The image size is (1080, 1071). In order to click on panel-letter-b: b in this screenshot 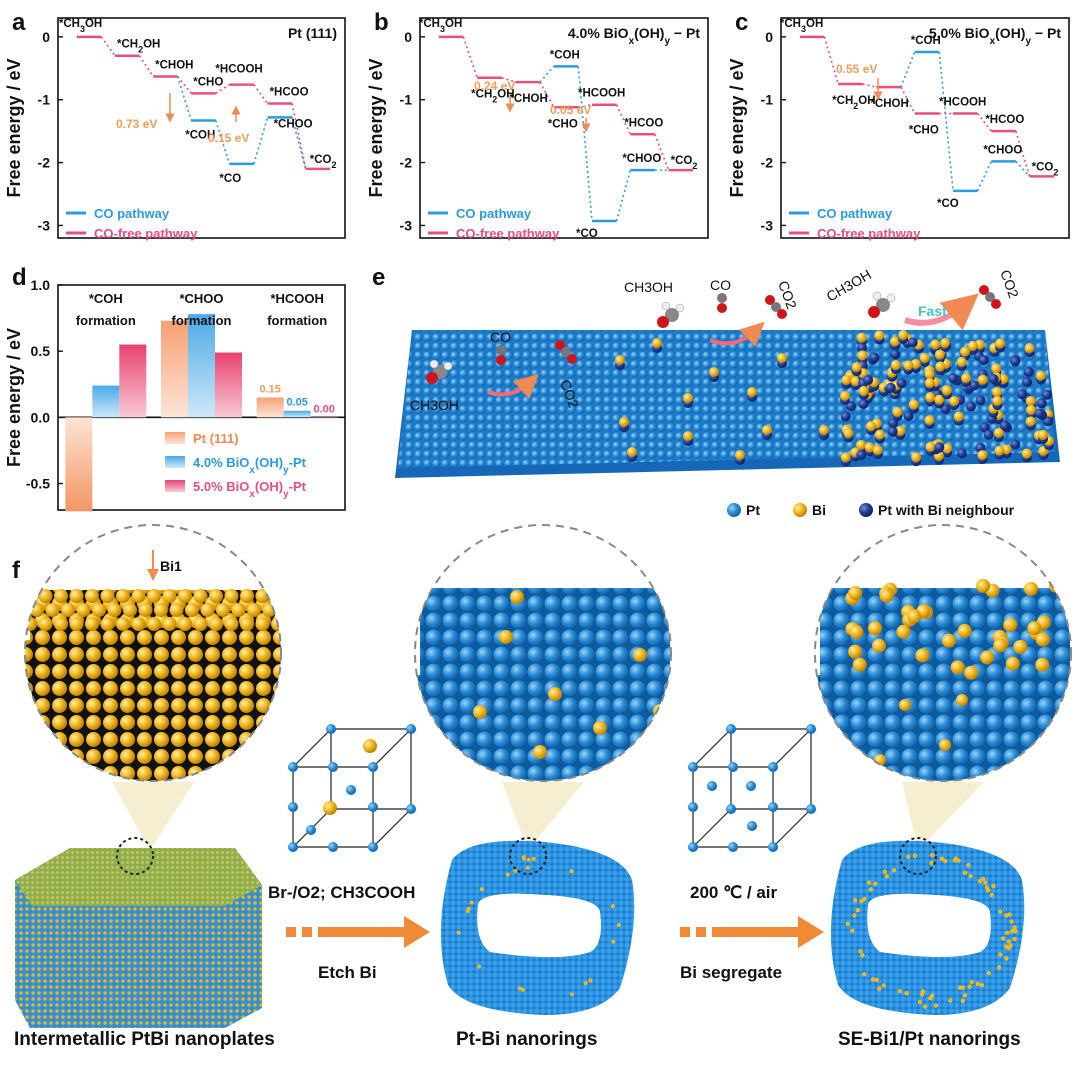, I will do `click(381, 22)`.